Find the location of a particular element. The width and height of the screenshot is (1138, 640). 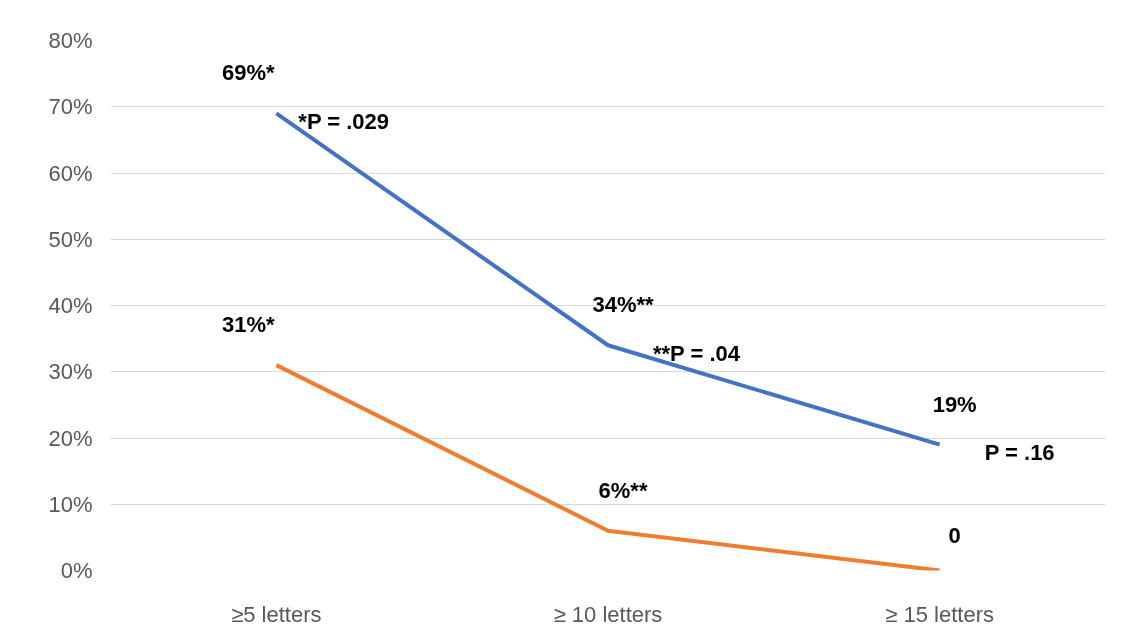

y-tick-label: 80% is located at coordinates (70, 40).